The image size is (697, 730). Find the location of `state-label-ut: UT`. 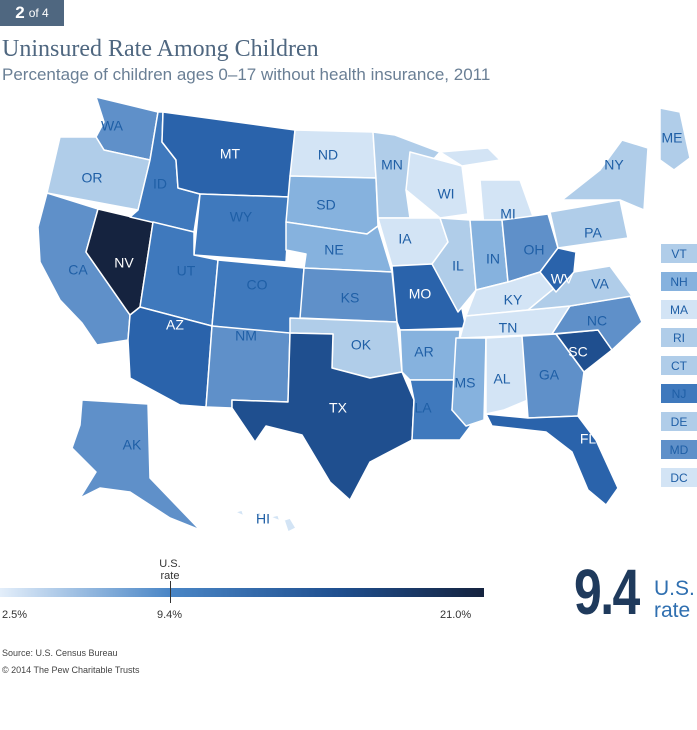

state-label-ut: UT is located at coordinates (186, 271).